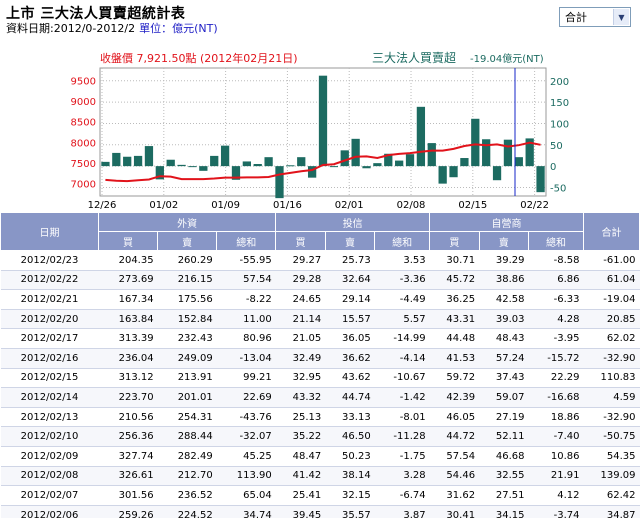 The image size is (640, 518). Describe the element at coordinates (350, 511) in the screenshot. I see `table-cell: 35.57` at that location.